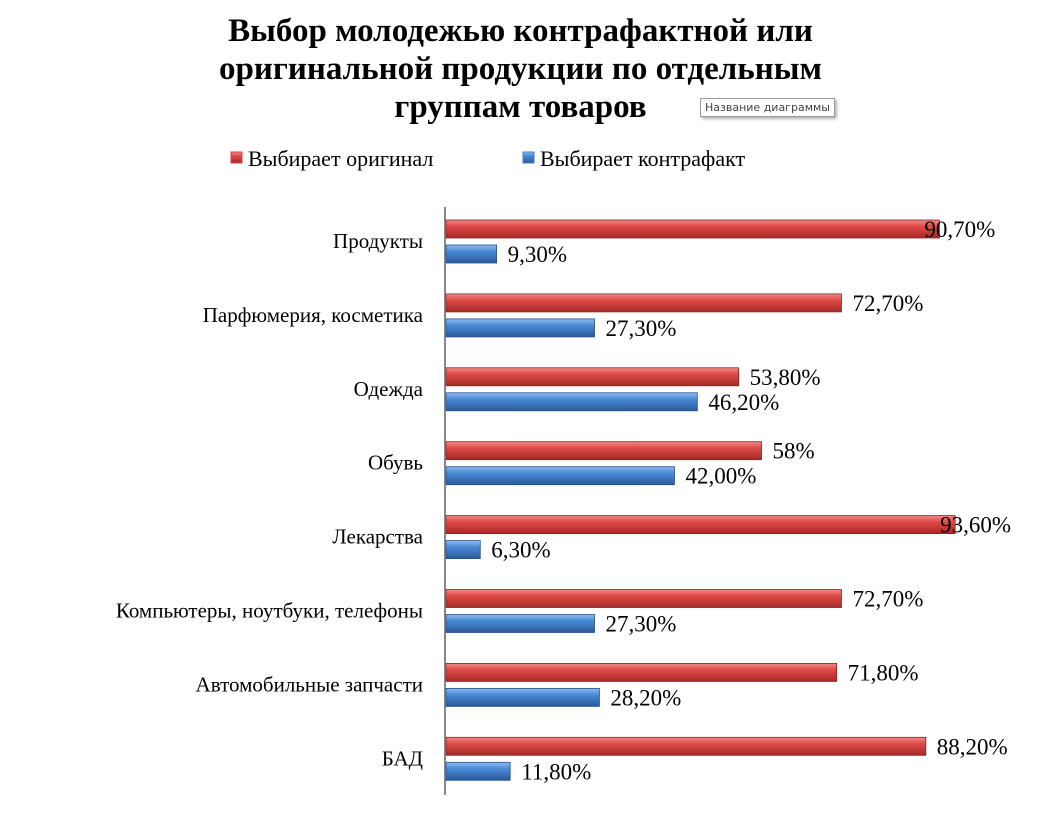  Describe the element at coordinates (378, 241) in the screenshot. I see `category-label: Продукты` at that location.